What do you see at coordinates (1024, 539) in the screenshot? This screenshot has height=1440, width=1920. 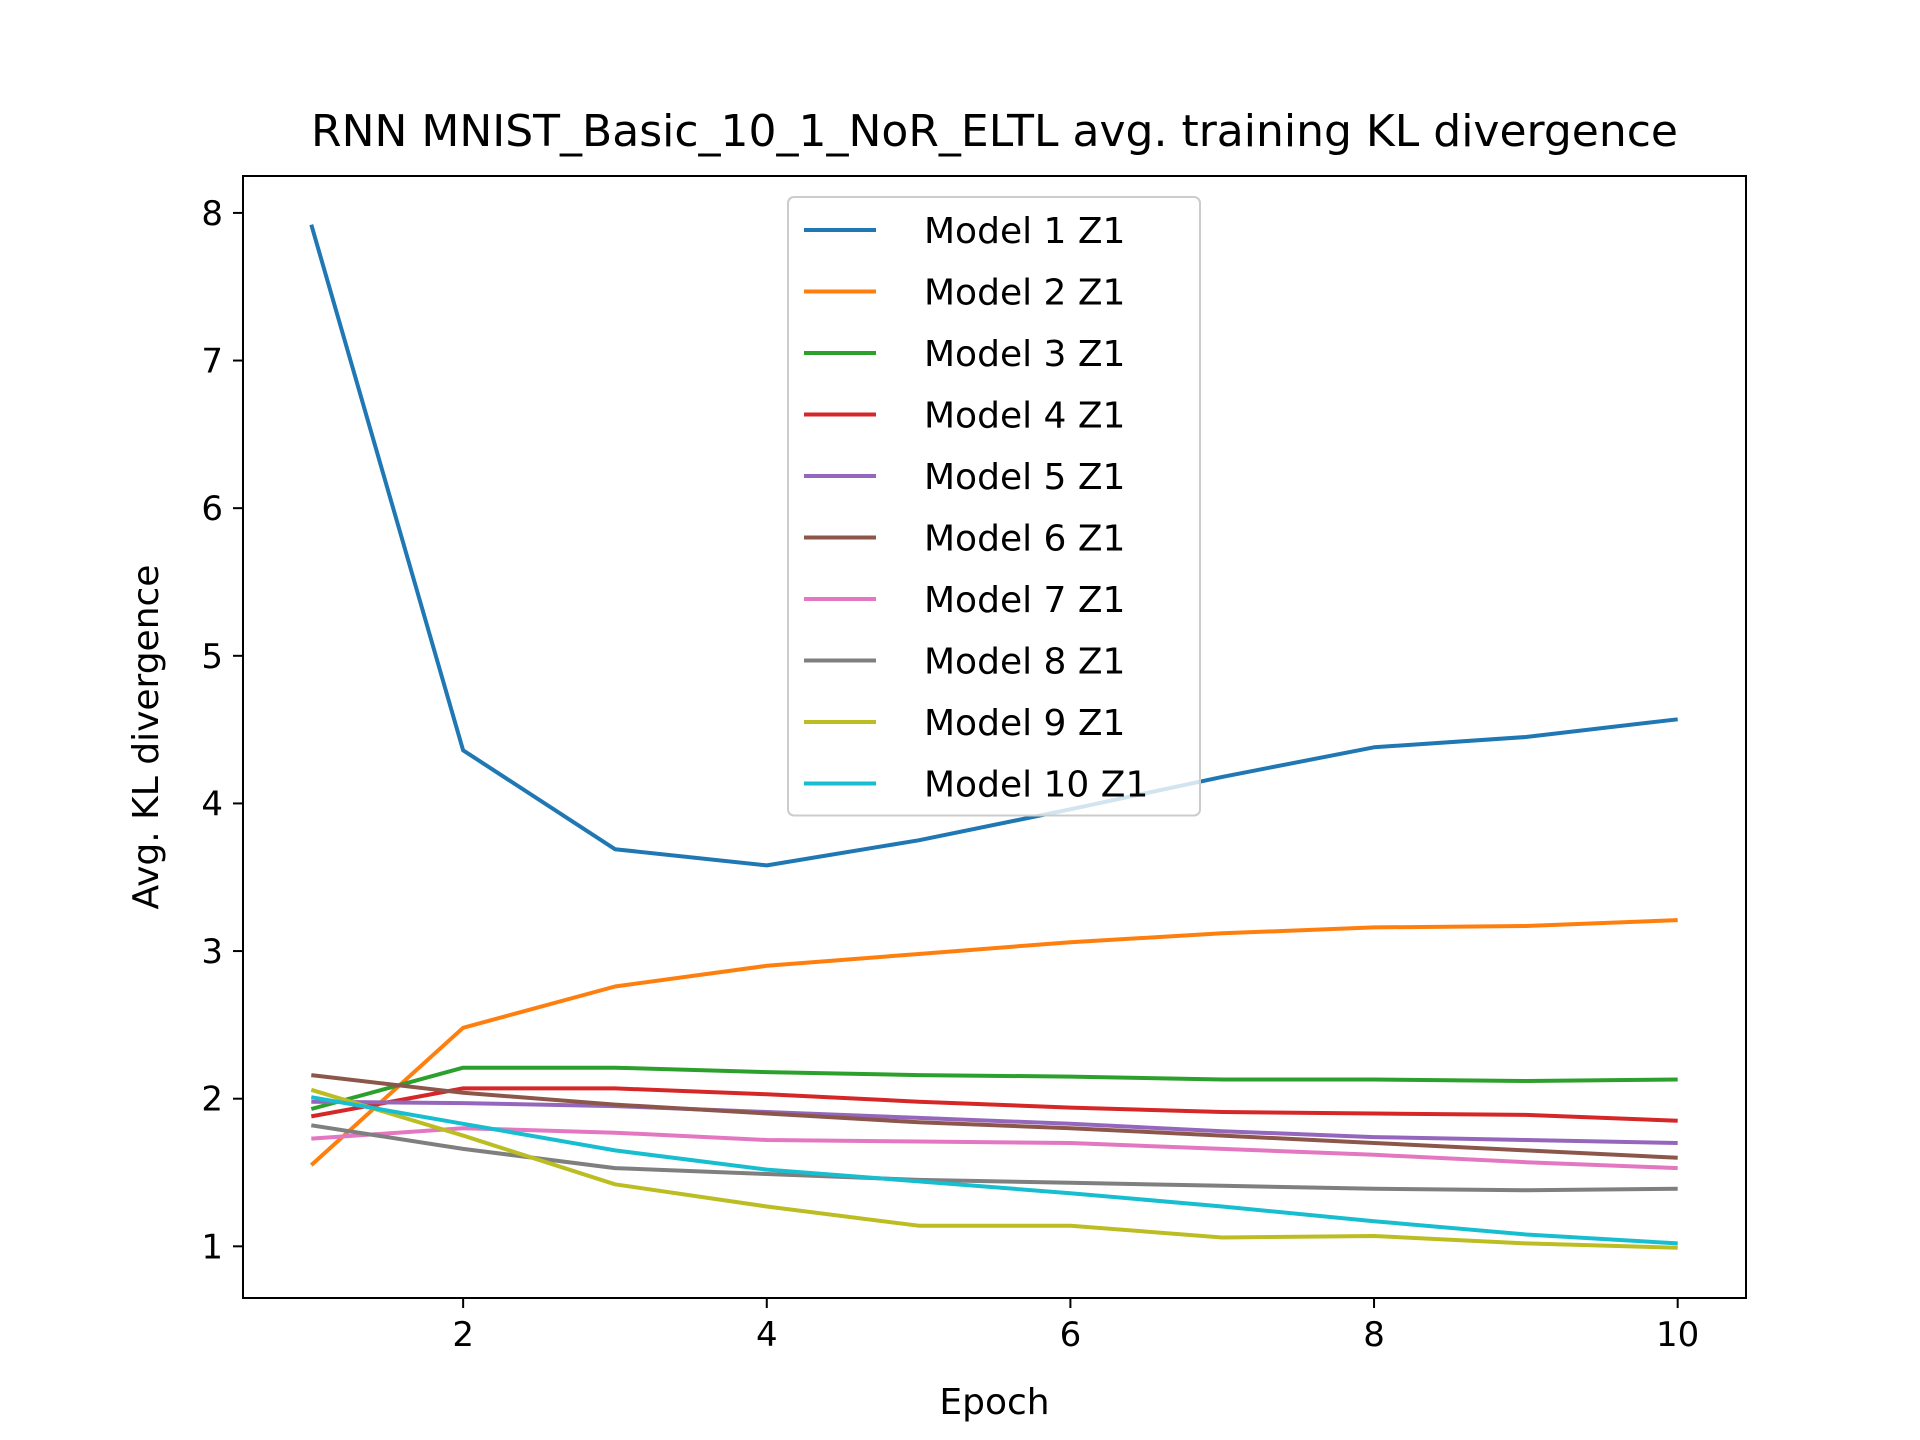 I see `legend-label-model-6: Model 6 Z1` at bounding box center [1024, 539].